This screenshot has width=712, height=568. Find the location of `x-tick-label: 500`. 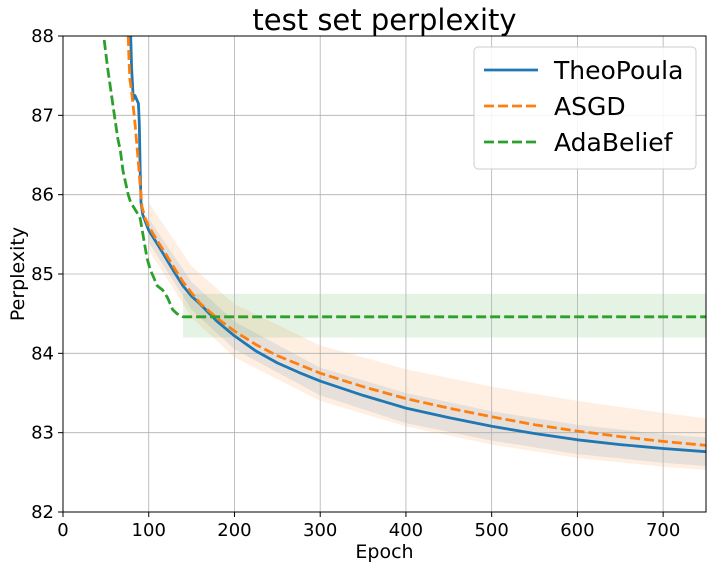

x-tick-label: 500 is located at coordinates (491, 530).